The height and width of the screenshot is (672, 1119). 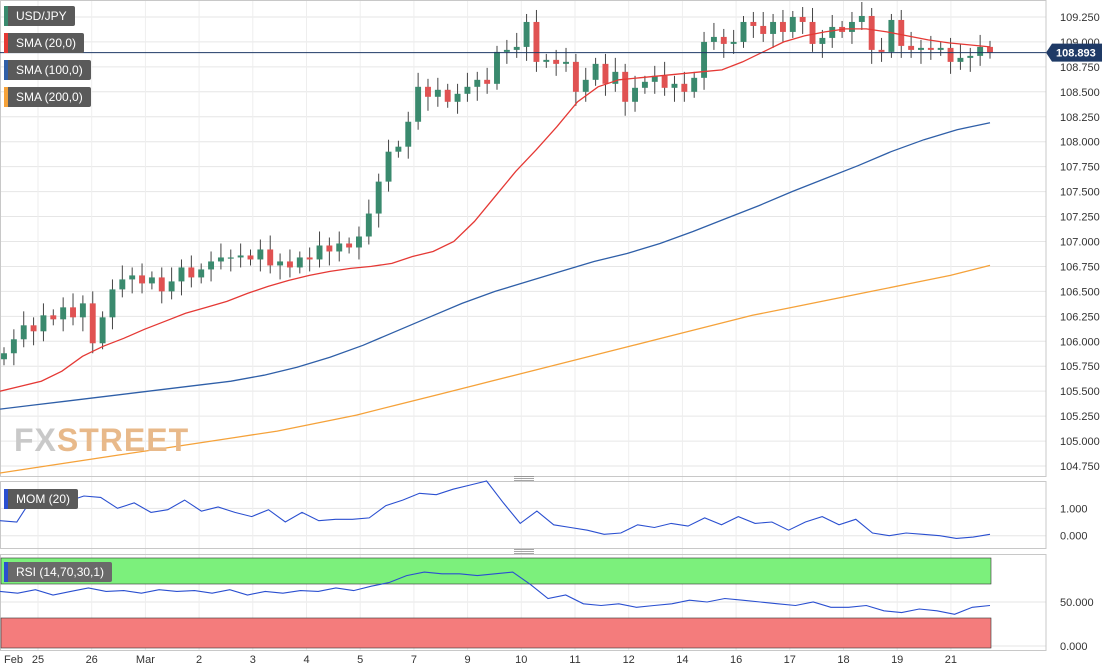 What do you see at coordinates (1080, 168) in the screenshot?
I see `y-tick-107.750: 107.750` at bounding box center [1080, 168].